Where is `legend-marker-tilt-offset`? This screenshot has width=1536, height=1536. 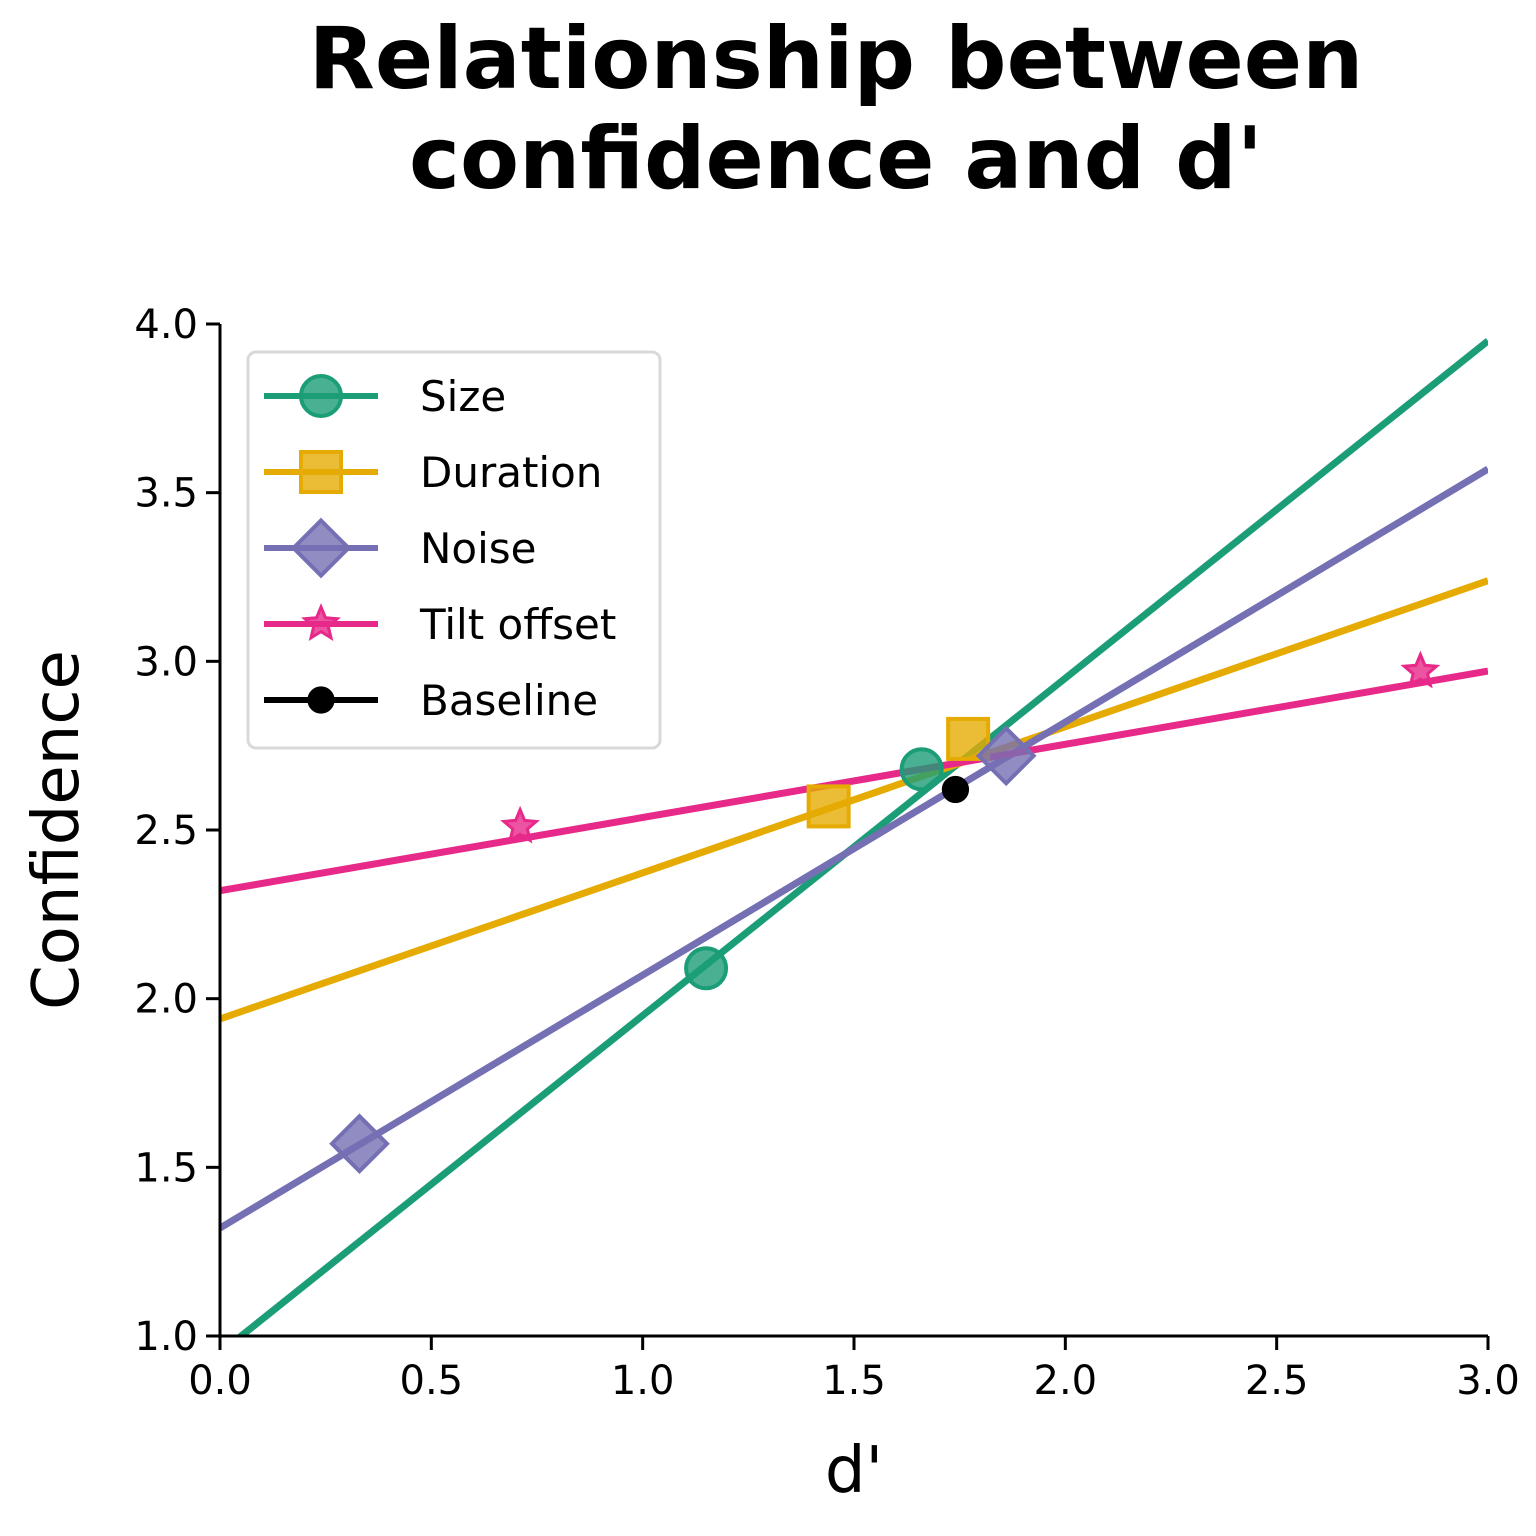 legend-marker-tilt-offset is located at coordinates (321, 622).